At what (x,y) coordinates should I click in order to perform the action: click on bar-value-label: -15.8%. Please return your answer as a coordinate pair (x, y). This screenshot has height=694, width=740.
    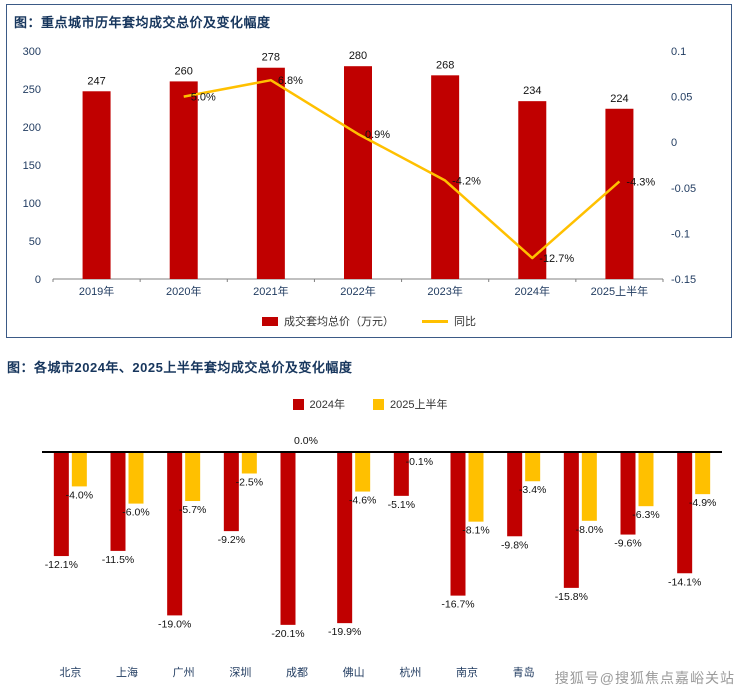
    Looking at the image, I should click on (571, 597).